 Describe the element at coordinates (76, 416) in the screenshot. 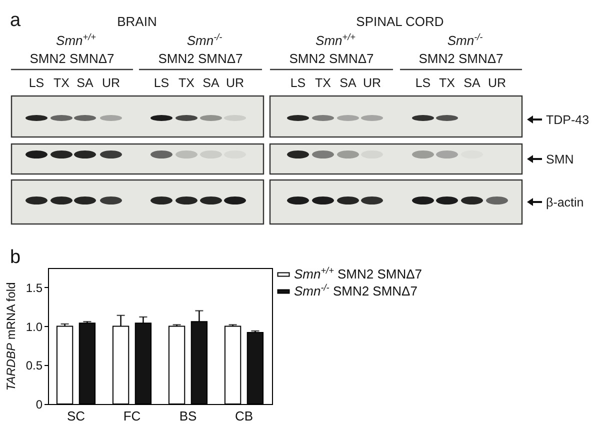

I see `x-tick-label: SC` at that location.